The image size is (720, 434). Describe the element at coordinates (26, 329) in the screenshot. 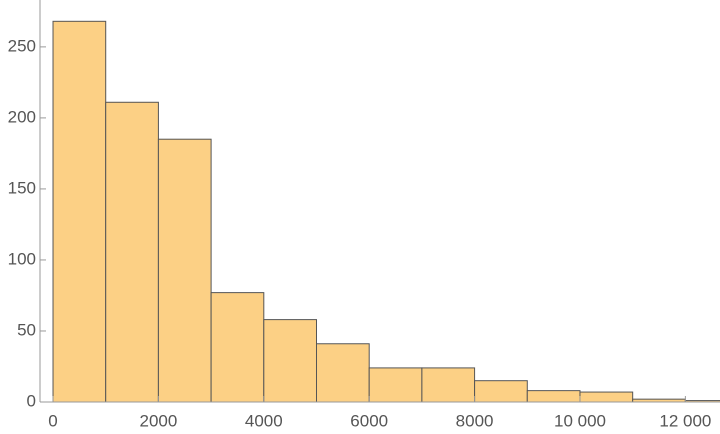

I see `y-tick-label: 50` at that location.